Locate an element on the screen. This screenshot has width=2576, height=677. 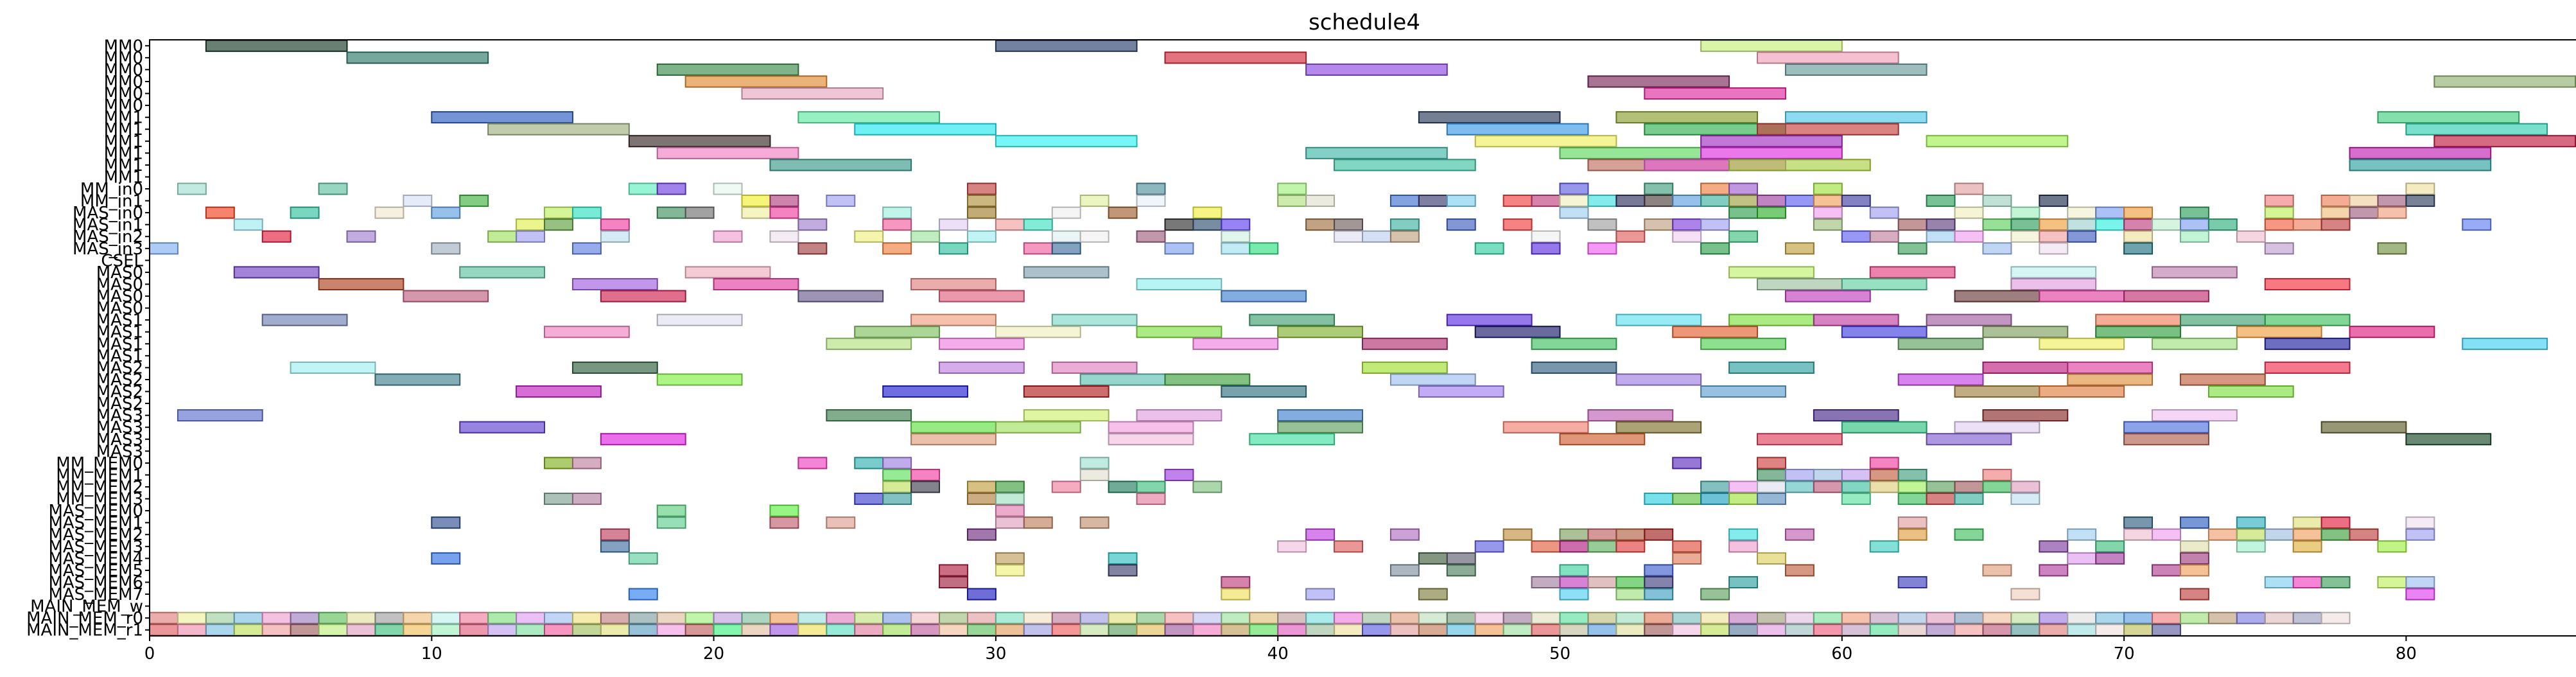
x-tick-label: 70 is located at coordinates (2124, 654).